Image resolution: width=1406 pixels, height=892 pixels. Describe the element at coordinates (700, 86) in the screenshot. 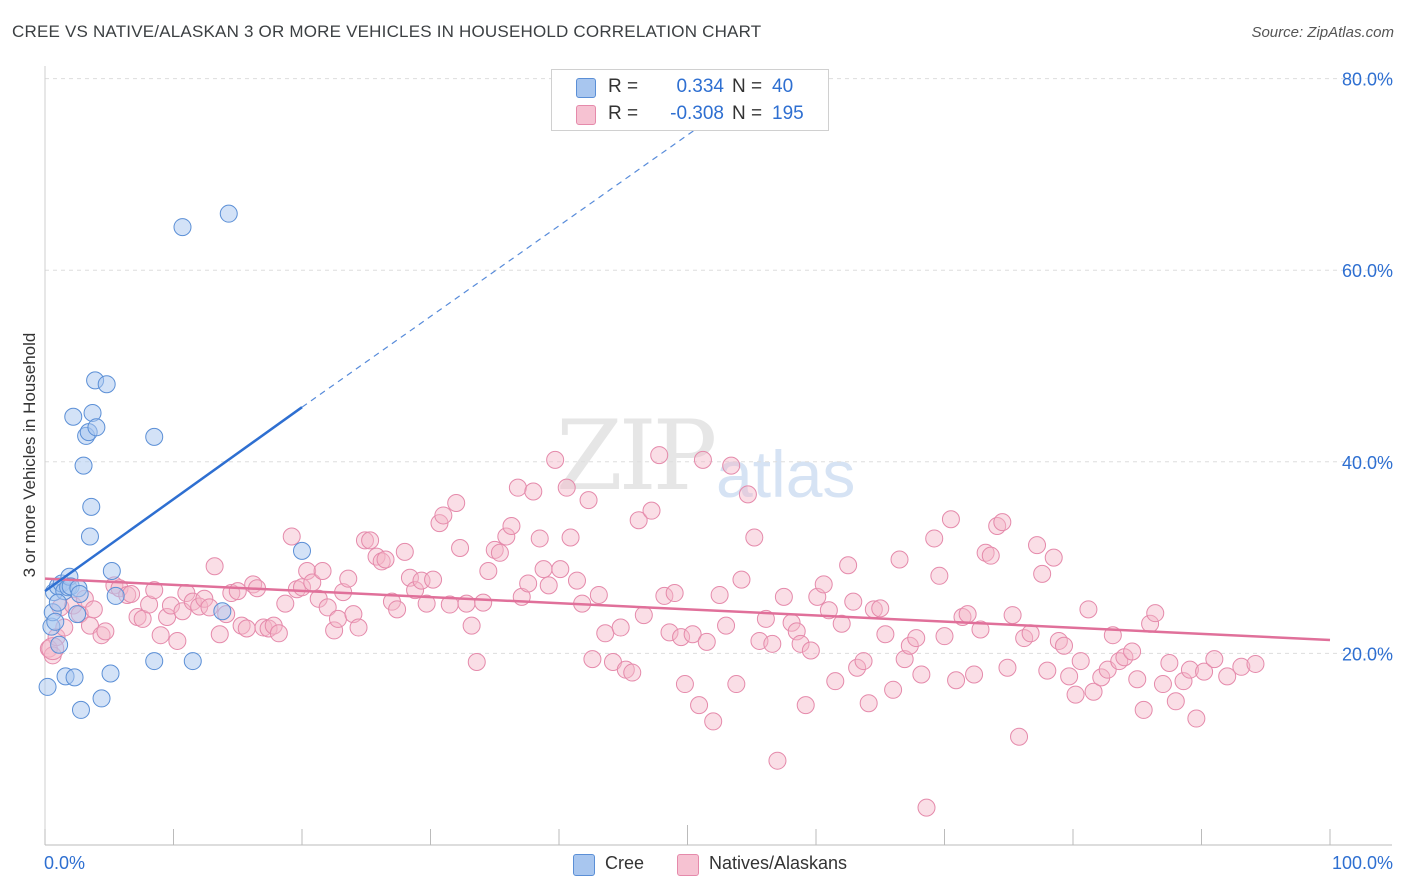

I see `cree-r-value: 0.334` at that location.